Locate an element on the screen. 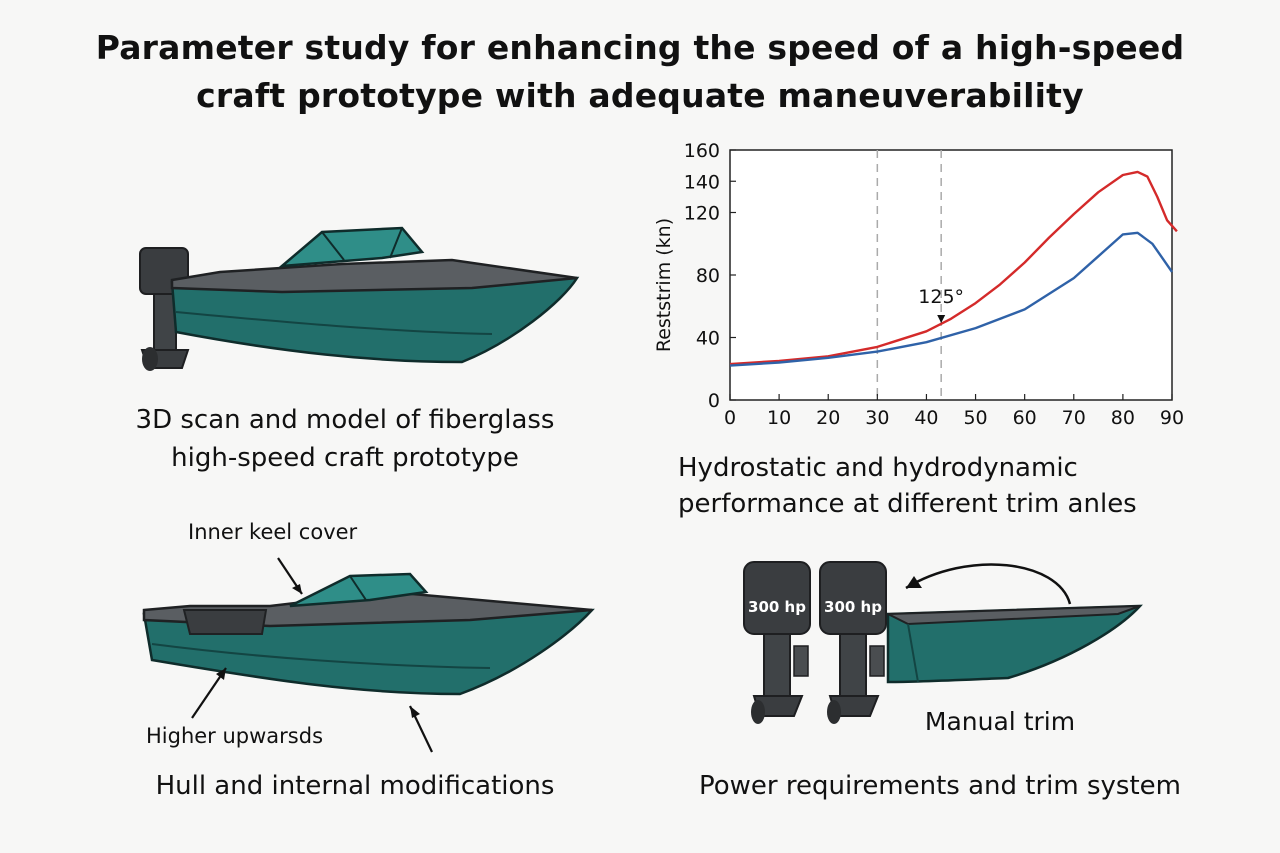 This screenshot has height=853, width=1280. engine-left-icon is located at coordinates (777, 642).